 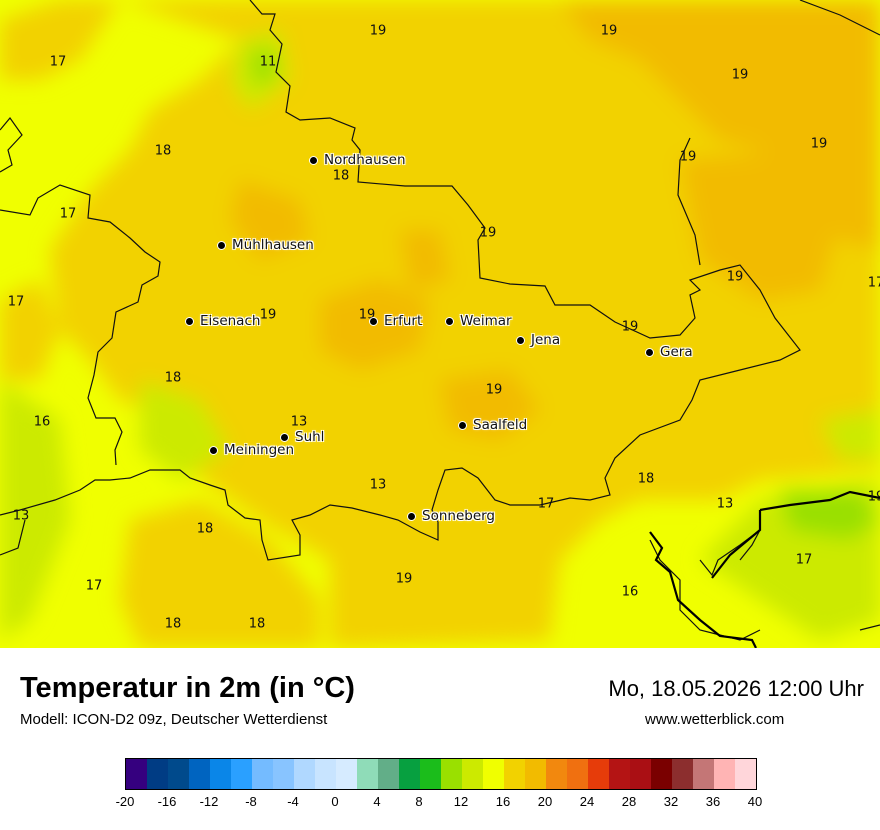 What do you see at coordinates (419, 801) in the screenshot?
I see `legend-tick-label: 8` at bounding box center [419, 801].